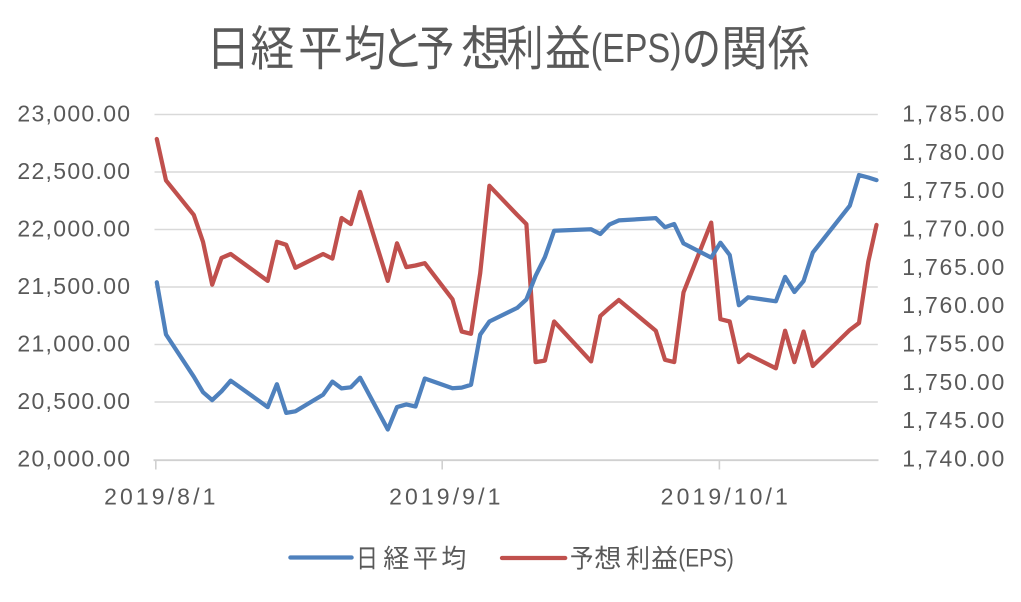 This screenshot has width=1021, height=602. What do you see at coordinates (954, 344) in the screenshot?
I see `svg-text: 1,755.00` at bounding box center [954, 344].